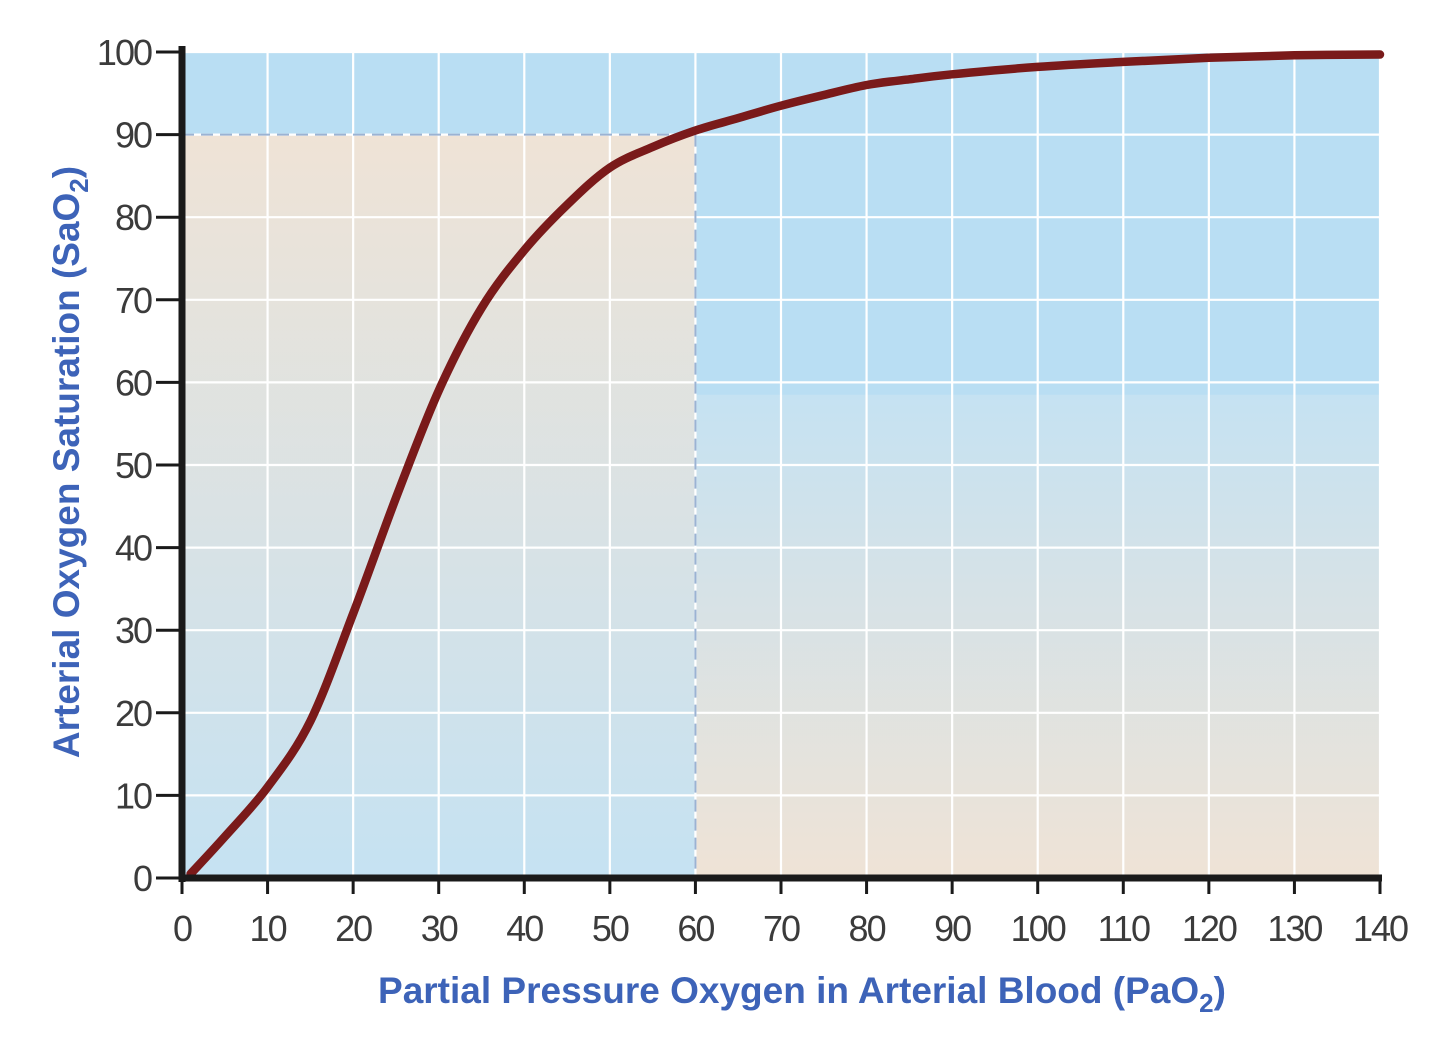 This screenshot has width=1440, height=1059. What do you see at coordinates (142, 878) in the screenshot?
I see `y-tick-label: 0` at bounding box center [142, 878].